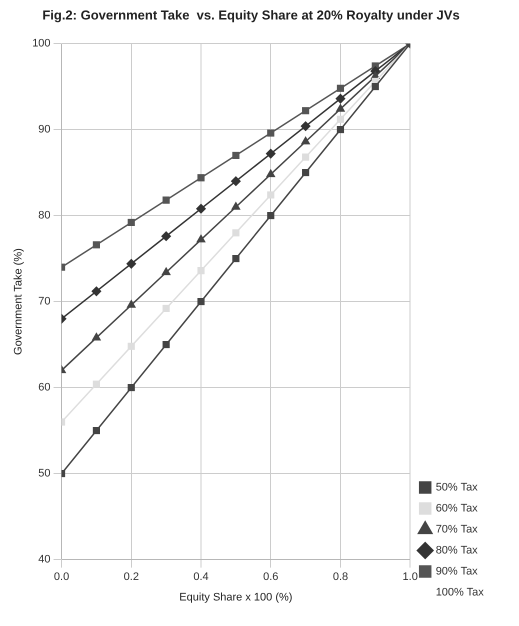  What do you see at coordinates (457, 508) in the screenshot?
I see `legend-label: 60% Tax` at bounding box center [457, 508].